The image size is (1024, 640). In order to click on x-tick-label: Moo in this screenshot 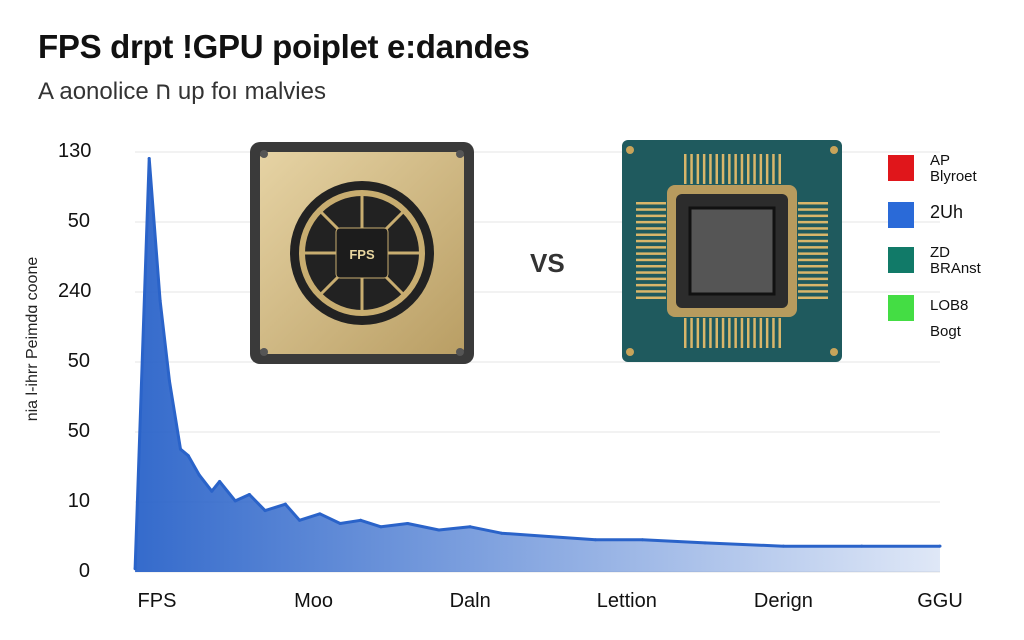, I will do `click(314, 601)`.